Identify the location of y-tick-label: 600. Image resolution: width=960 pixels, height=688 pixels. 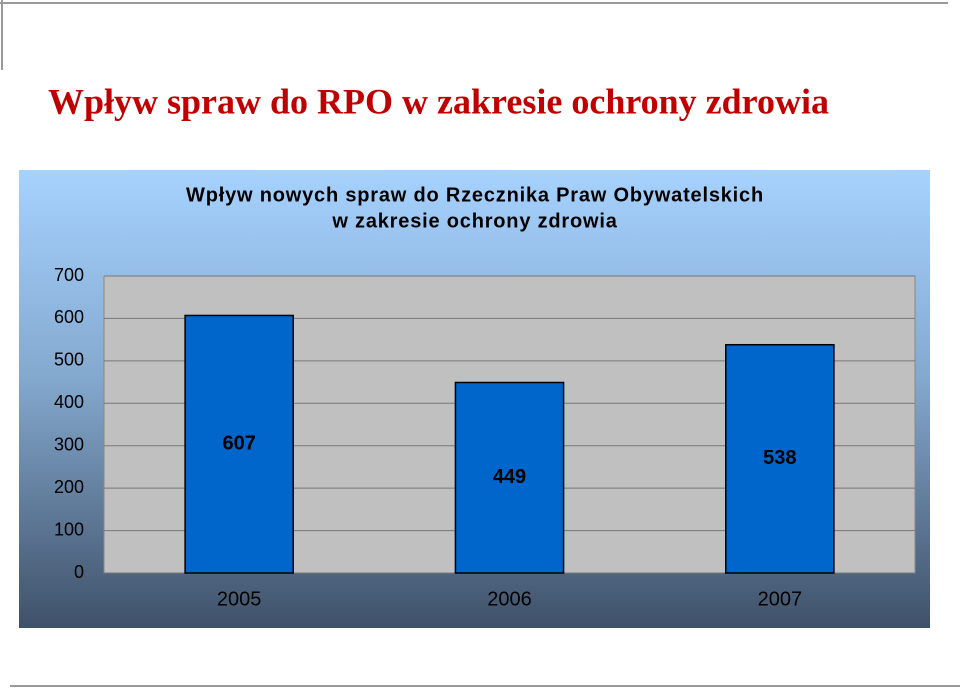
(69, 317).